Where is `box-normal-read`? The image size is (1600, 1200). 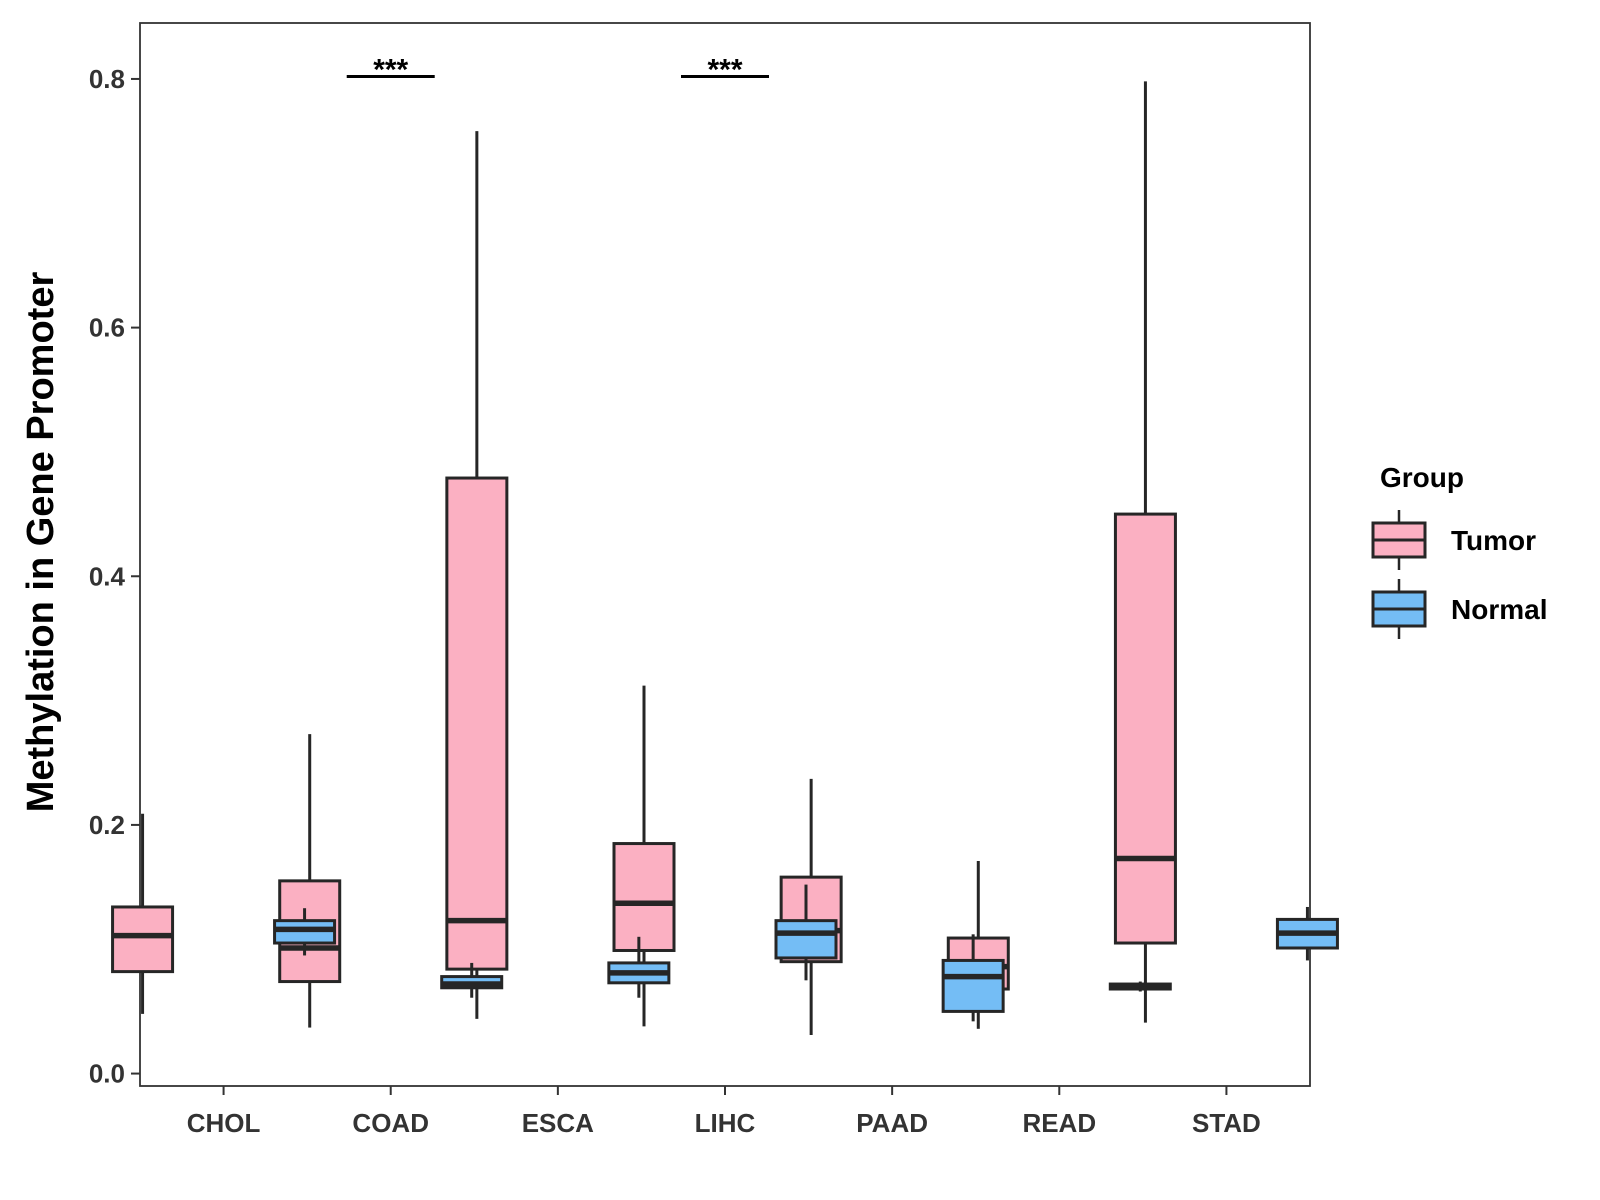
box-normal-read is located at coordinates (1140, 986).